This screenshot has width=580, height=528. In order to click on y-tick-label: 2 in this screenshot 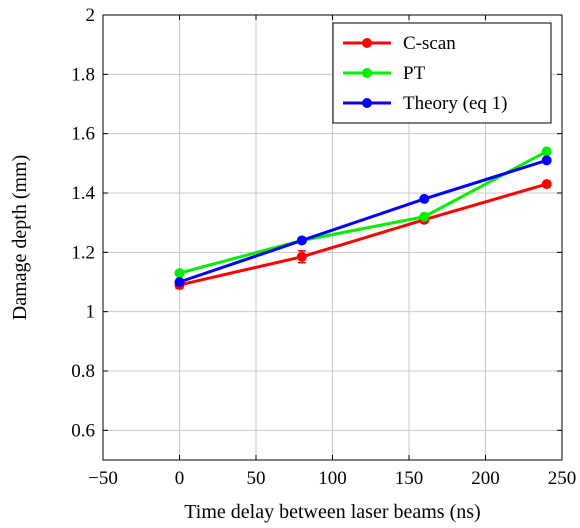, I will do `click(91, 15)`.